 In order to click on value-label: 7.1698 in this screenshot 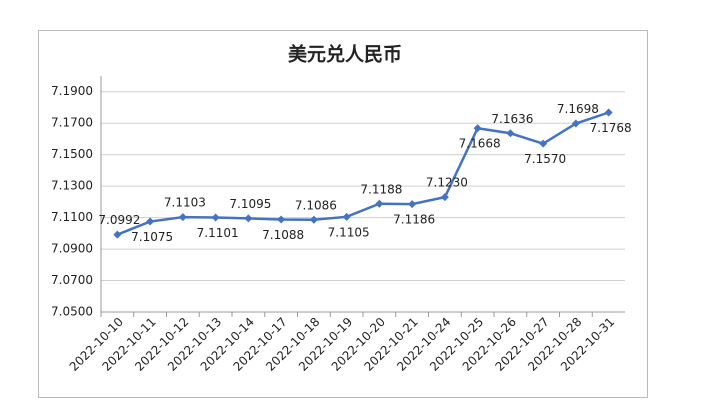, I will do `click(578, 109)`.